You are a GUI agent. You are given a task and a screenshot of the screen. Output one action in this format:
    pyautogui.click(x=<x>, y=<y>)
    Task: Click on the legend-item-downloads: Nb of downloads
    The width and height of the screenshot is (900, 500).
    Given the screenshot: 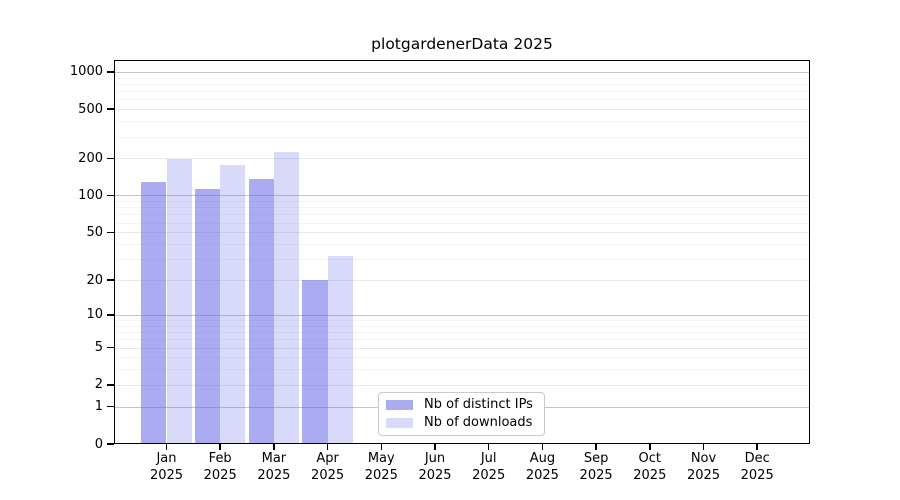 What is the action you would take?
    pyautogui.click(x=460, y=423)
    